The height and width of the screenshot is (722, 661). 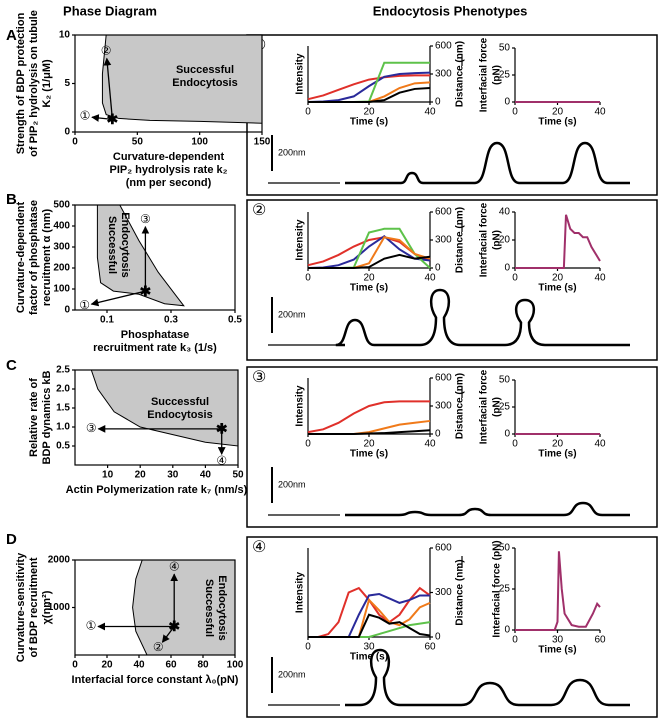 What do you see at coordinates (11, 35) in the screenshot?
I see `panel-letter: A` at bounding box center [11, 35].